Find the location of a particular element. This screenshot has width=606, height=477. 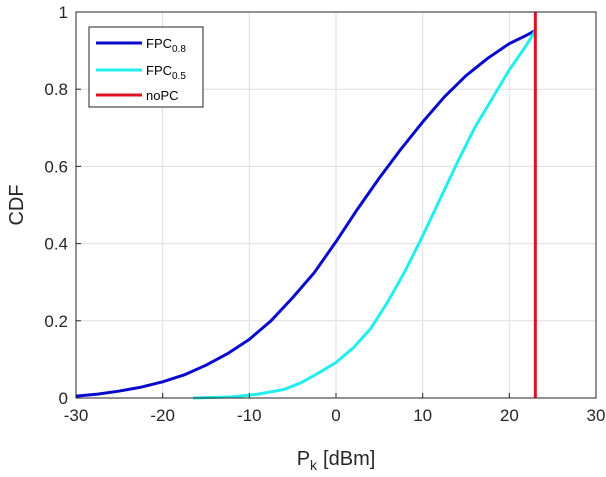

y-tick-label: 0 is located at coordinates (63, 398).